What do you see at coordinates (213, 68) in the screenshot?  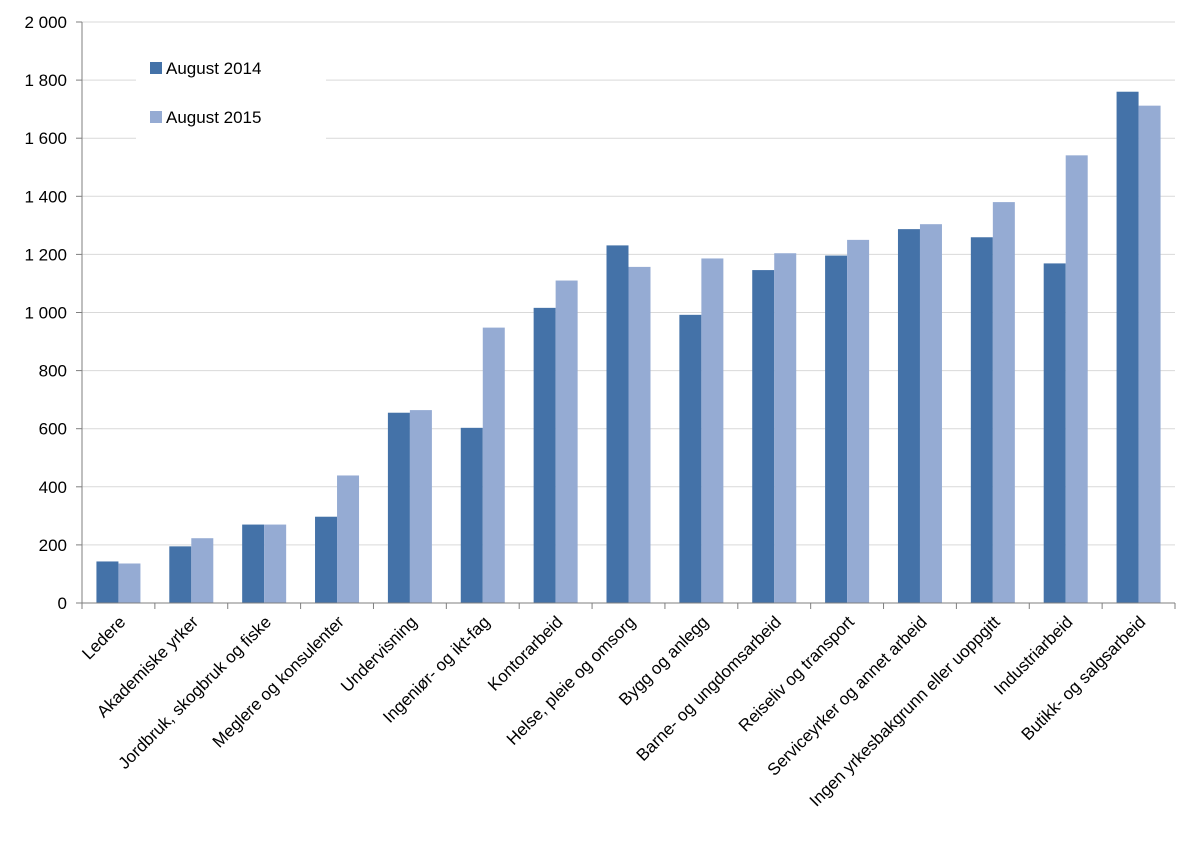 I see `legend-label-0: August 2014` at bounding box center [213, 68].